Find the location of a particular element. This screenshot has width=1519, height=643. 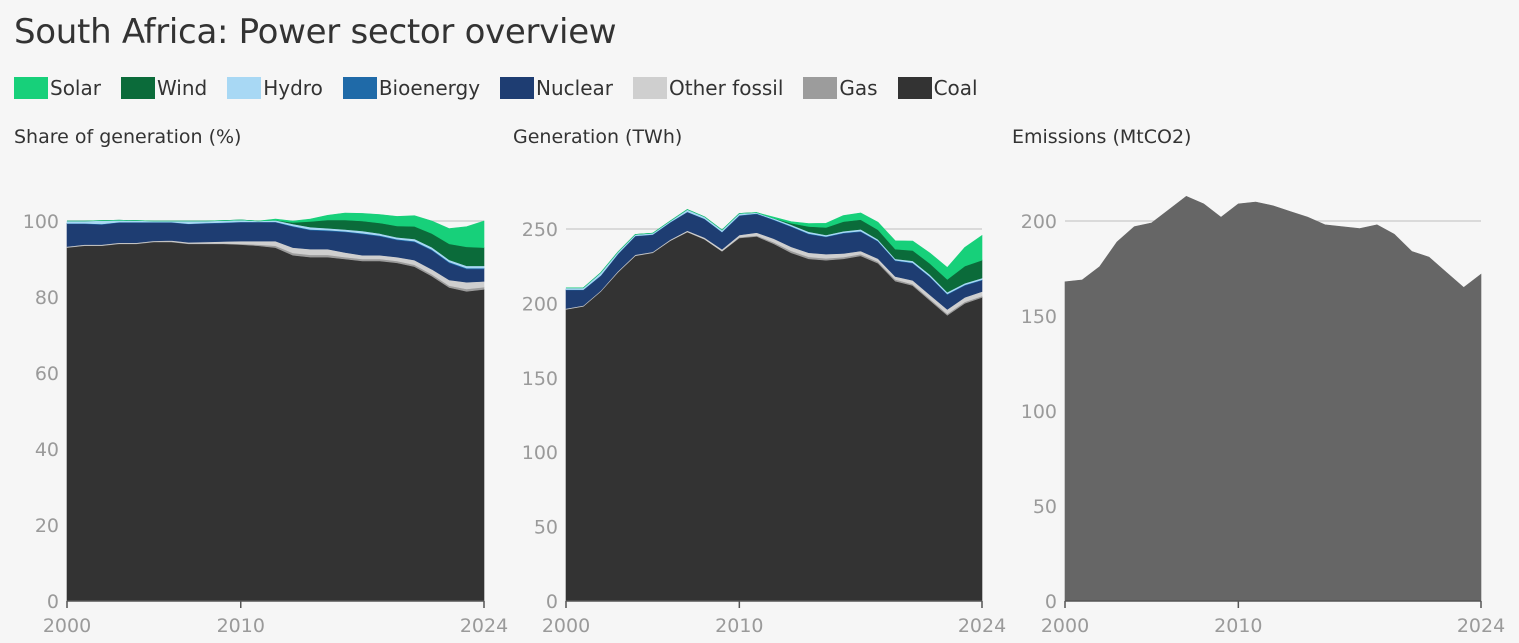

page-title: South Africa: Power sector overview is located at coordinates (315, 32).